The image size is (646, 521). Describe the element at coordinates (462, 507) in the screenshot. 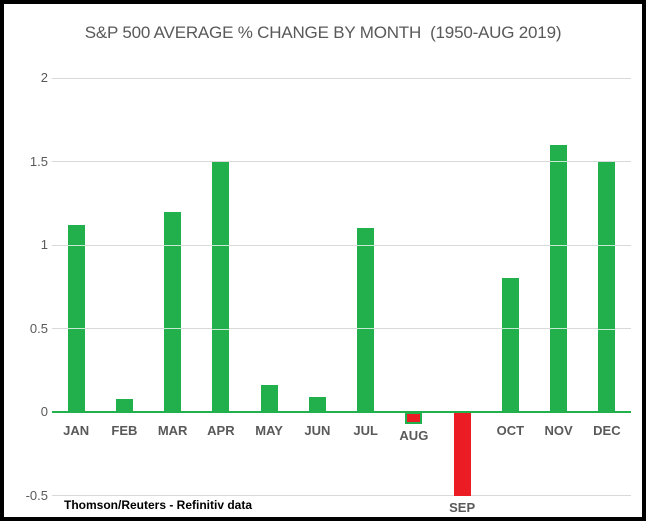

I see `x-axis-label-sep: SEP` at that location.